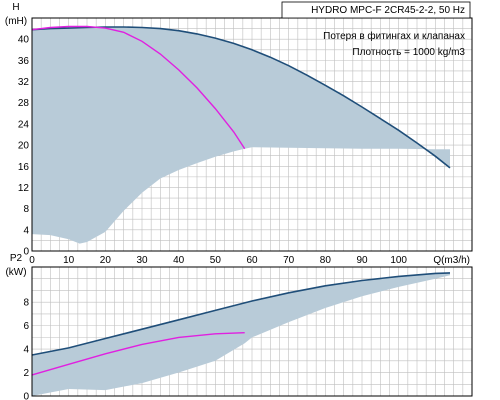 This screenshot has width=500, height=400. Describe the element at coordinates (16, 21) in the screenshot. I see `y-axis-title: (mH)` at that location.